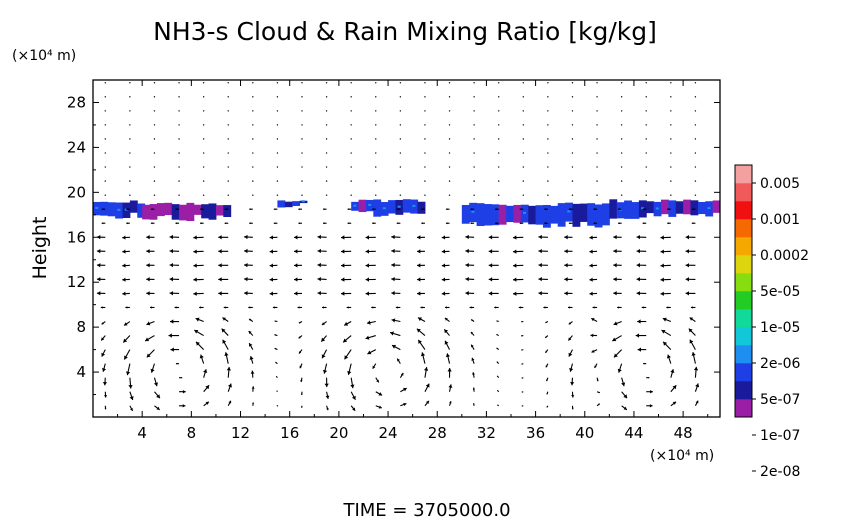  Describe the element at coordinates (338, 433) in the screenshot. I see `x-tick-label: 20` at that location.